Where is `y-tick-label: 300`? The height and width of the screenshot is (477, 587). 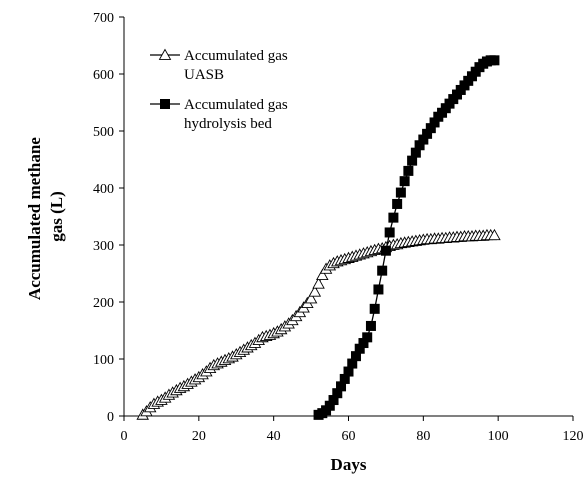
y-tick-label: 300 is located at coordinates (103, 246).